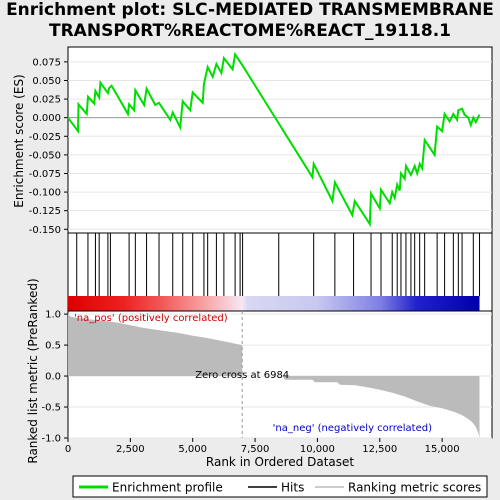  Describe the element at coordinates (379, 449) in the screenshot. I see `x-tick-label: 12,500` at that location.